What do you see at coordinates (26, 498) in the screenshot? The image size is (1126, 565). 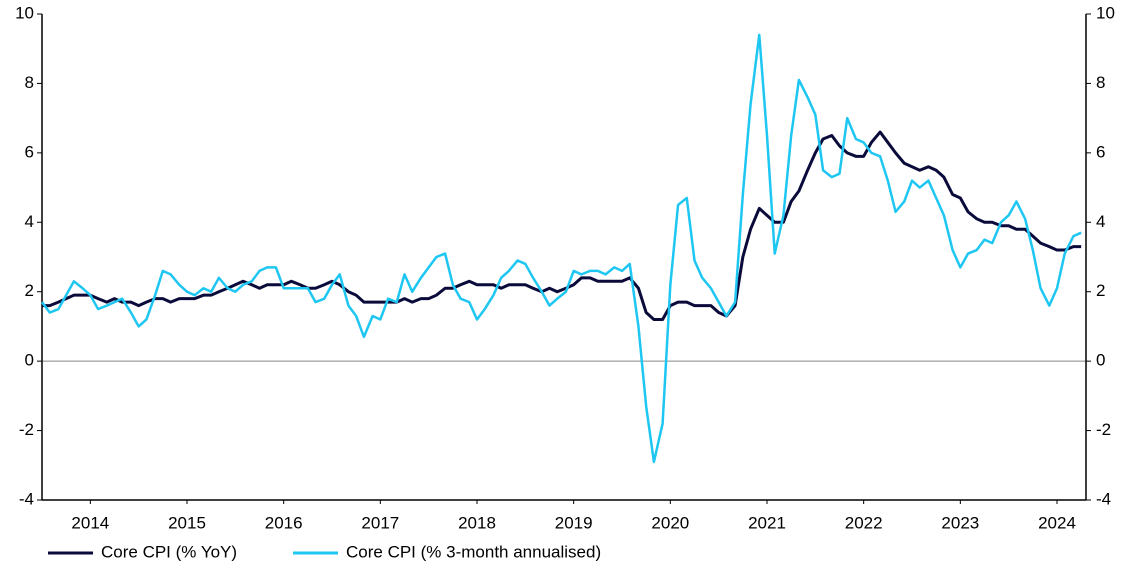 I see `y-tick-label: -4` at bounding box center [26, 498].